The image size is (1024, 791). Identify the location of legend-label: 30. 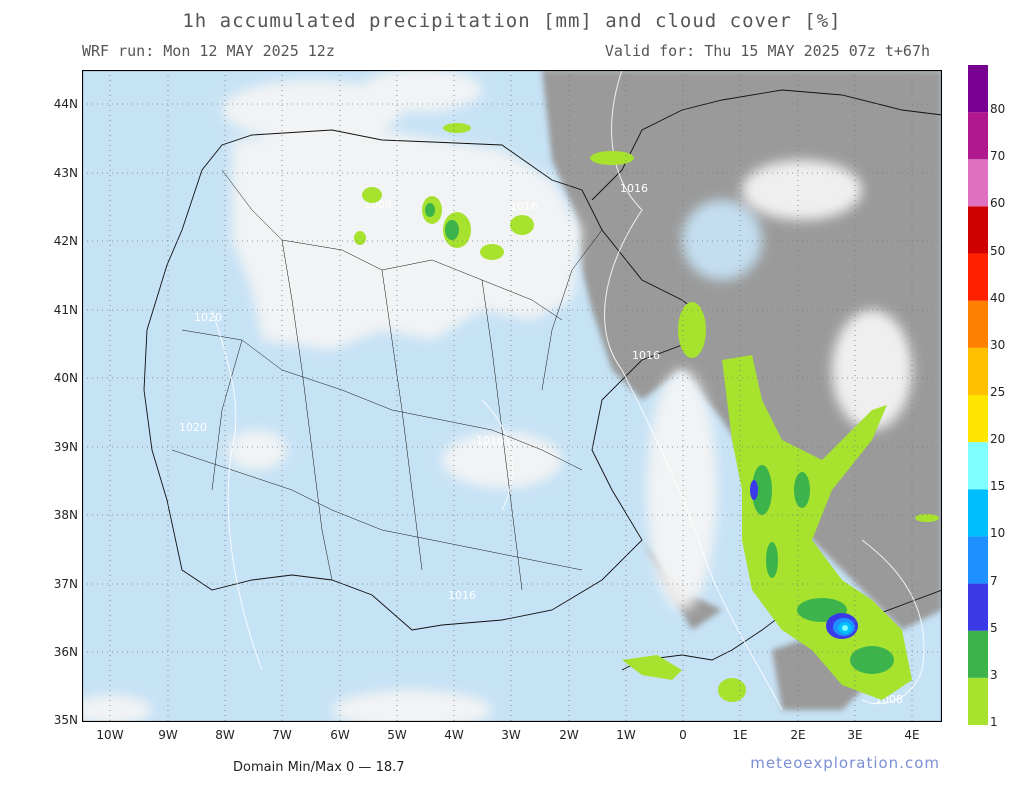
(998, 344).